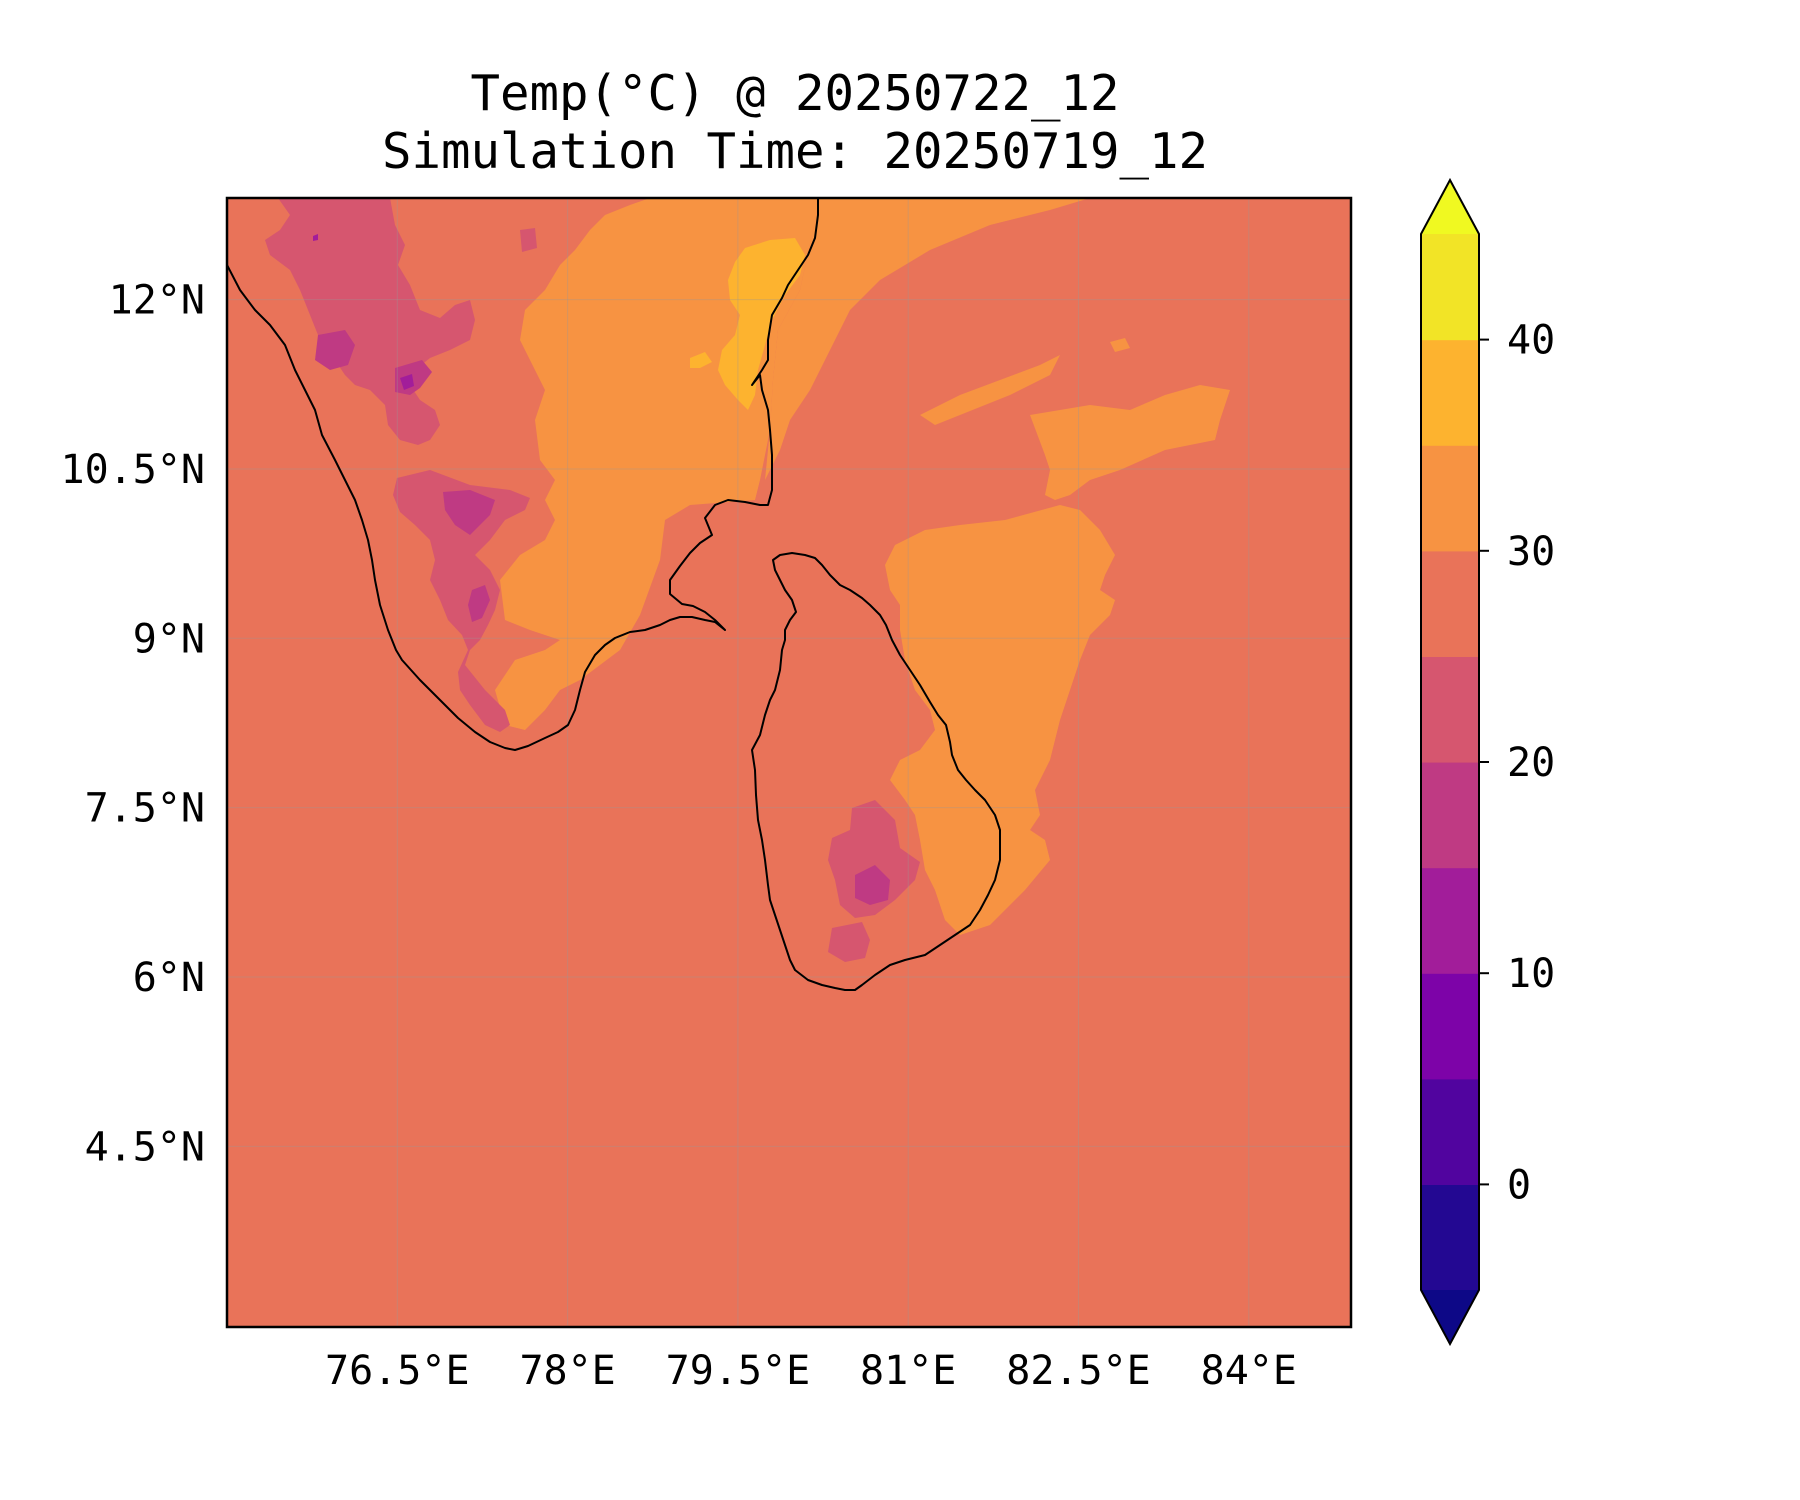  Describe the element at coordinates (133, 470) in the screenshot. I see `lat-tick-label: 10.5°N` at that location.